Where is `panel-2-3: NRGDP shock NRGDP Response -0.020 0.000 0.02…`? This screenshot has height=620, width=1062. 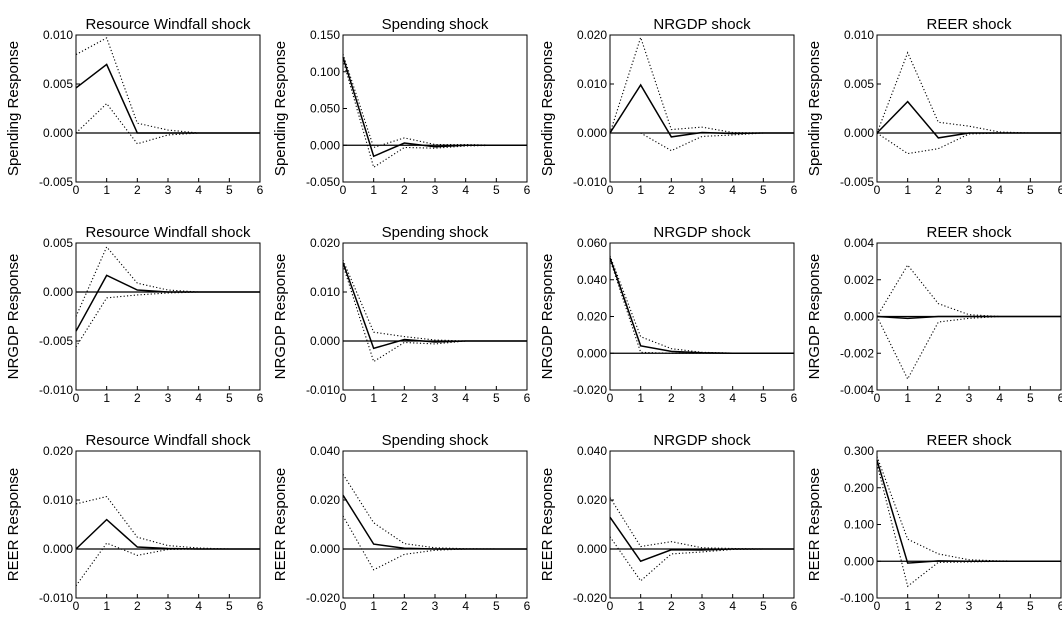
panel-2-3: NRGDP shock NRGDP Response -0.020 0.000 0.02… is located at coordinates (668, 314).